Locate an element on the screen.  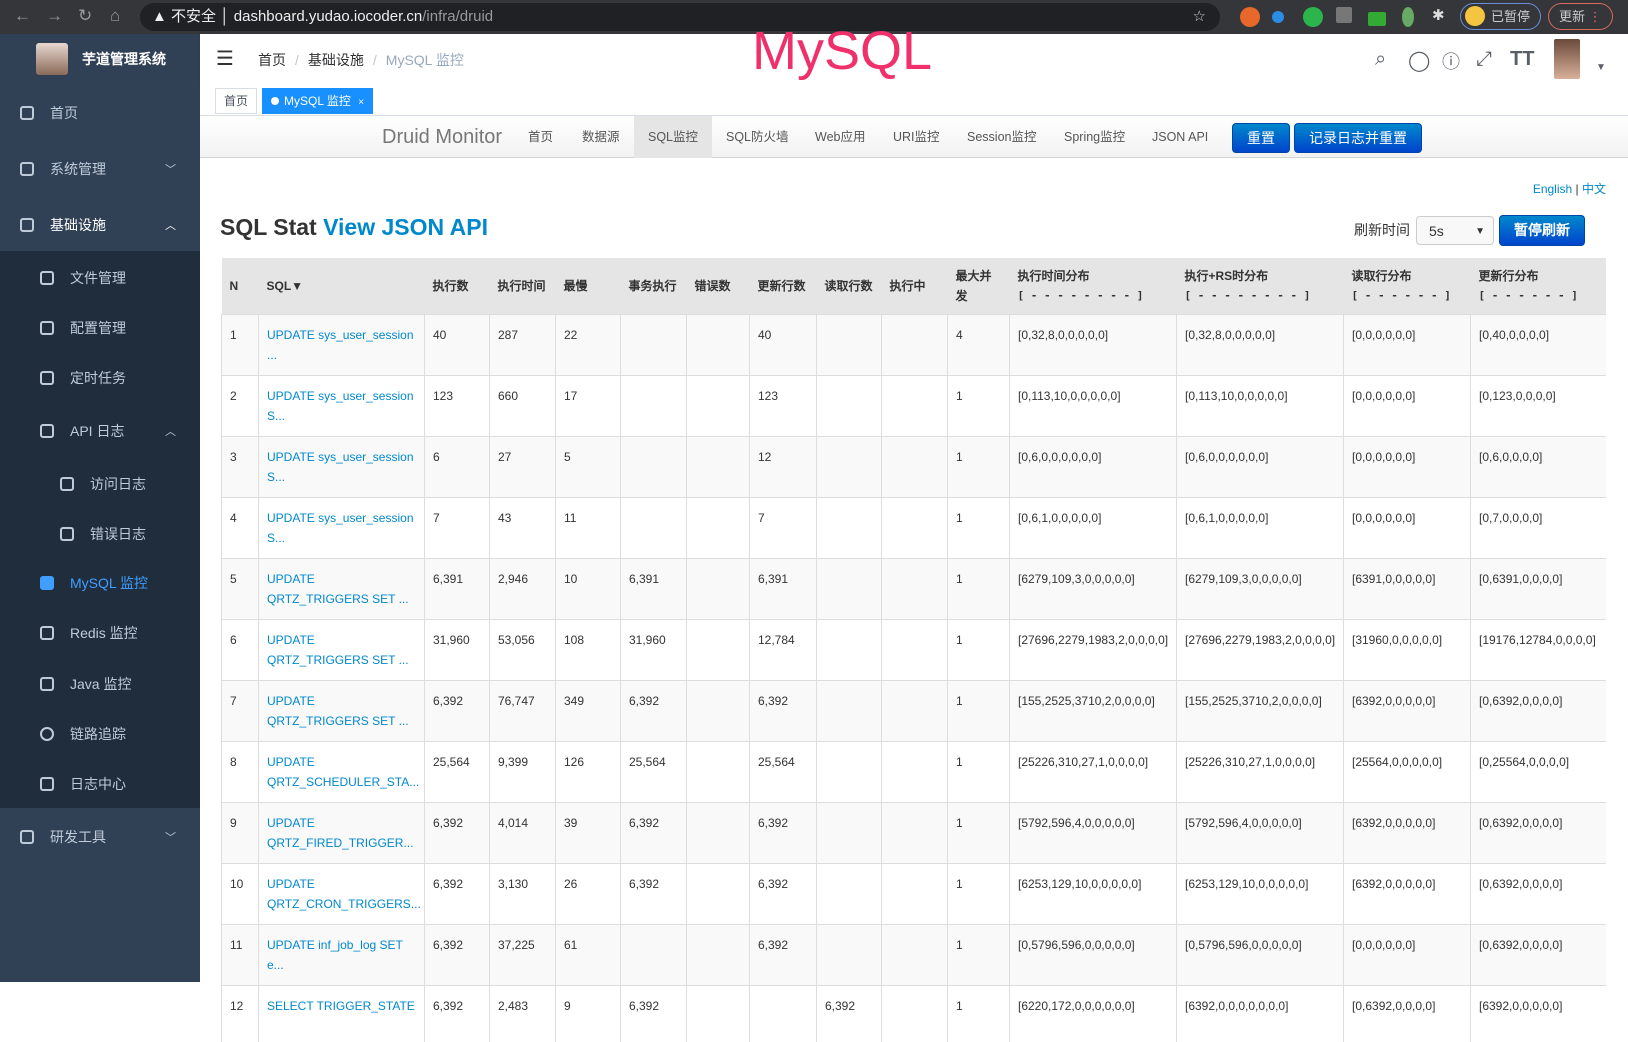
table-cell: 7 is located at coordinates (457, 527).